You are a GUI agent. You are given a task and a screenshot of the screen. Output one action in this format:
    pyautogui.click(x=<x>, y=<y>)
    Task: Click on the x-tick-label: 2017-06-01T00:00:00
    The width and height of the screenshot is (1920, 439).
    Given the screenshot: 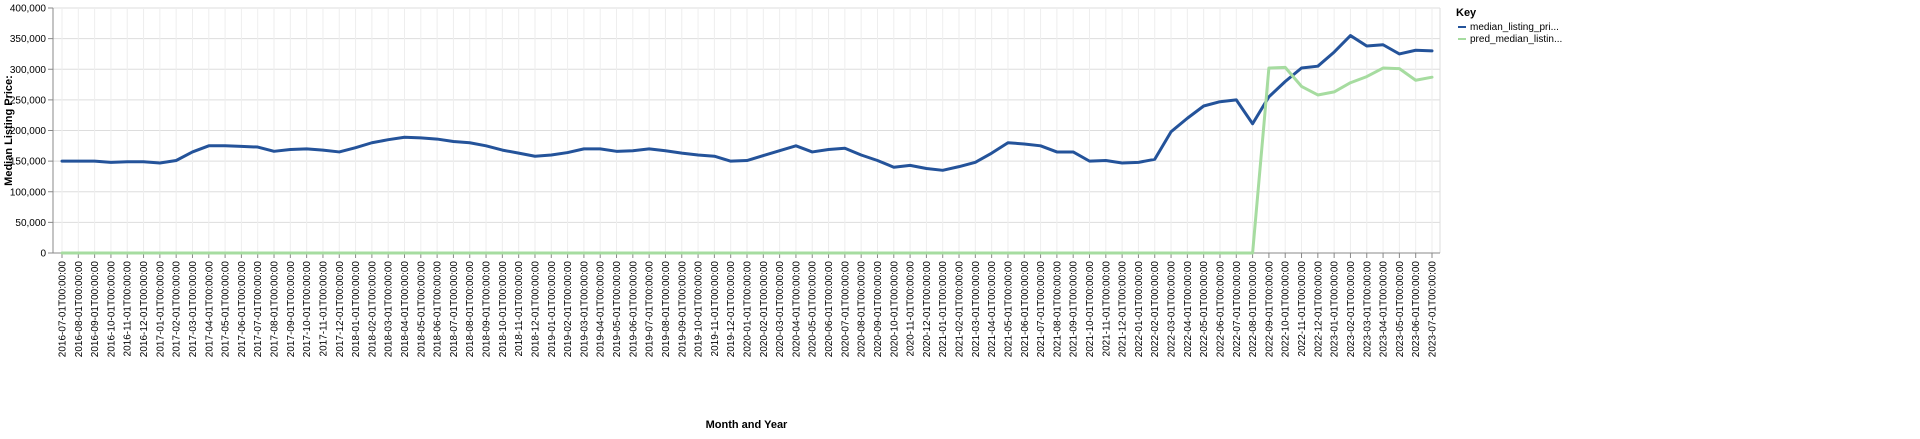 What is the action you would take?
    pyautogui.click(x=242, y=309)
    